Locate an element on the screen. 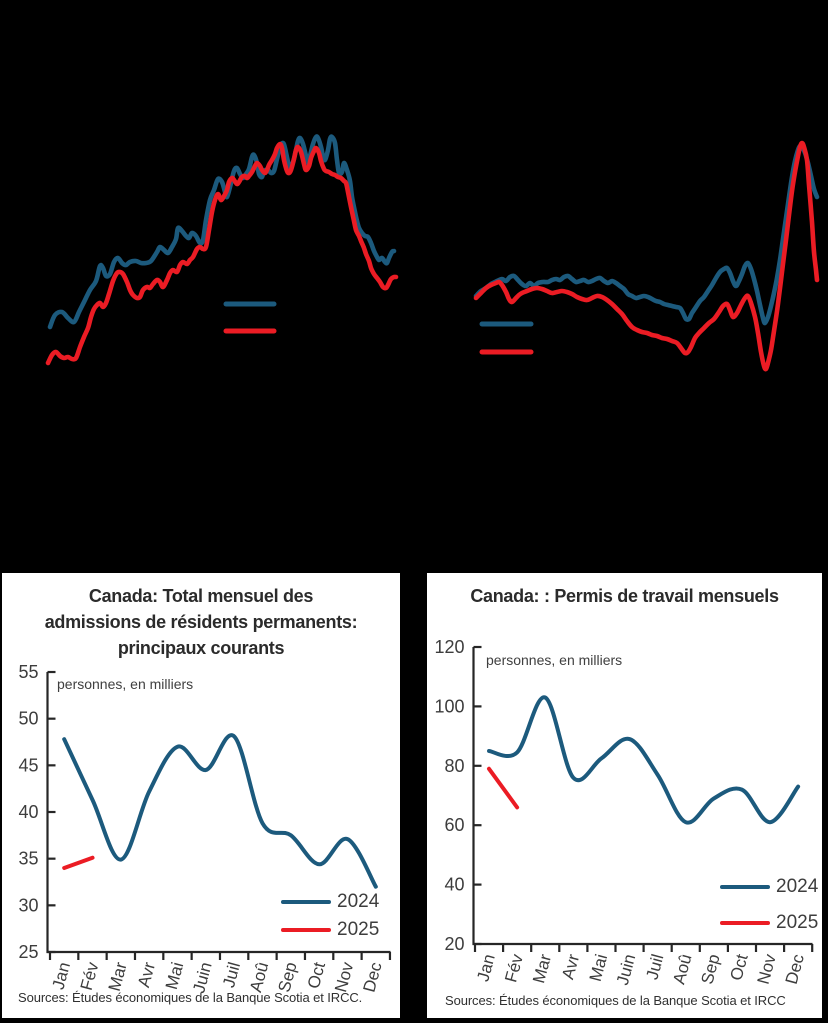 The height and width of the screenshot is (1023, 828). x-tick-label: Juin is located at coordinates (626, 969).